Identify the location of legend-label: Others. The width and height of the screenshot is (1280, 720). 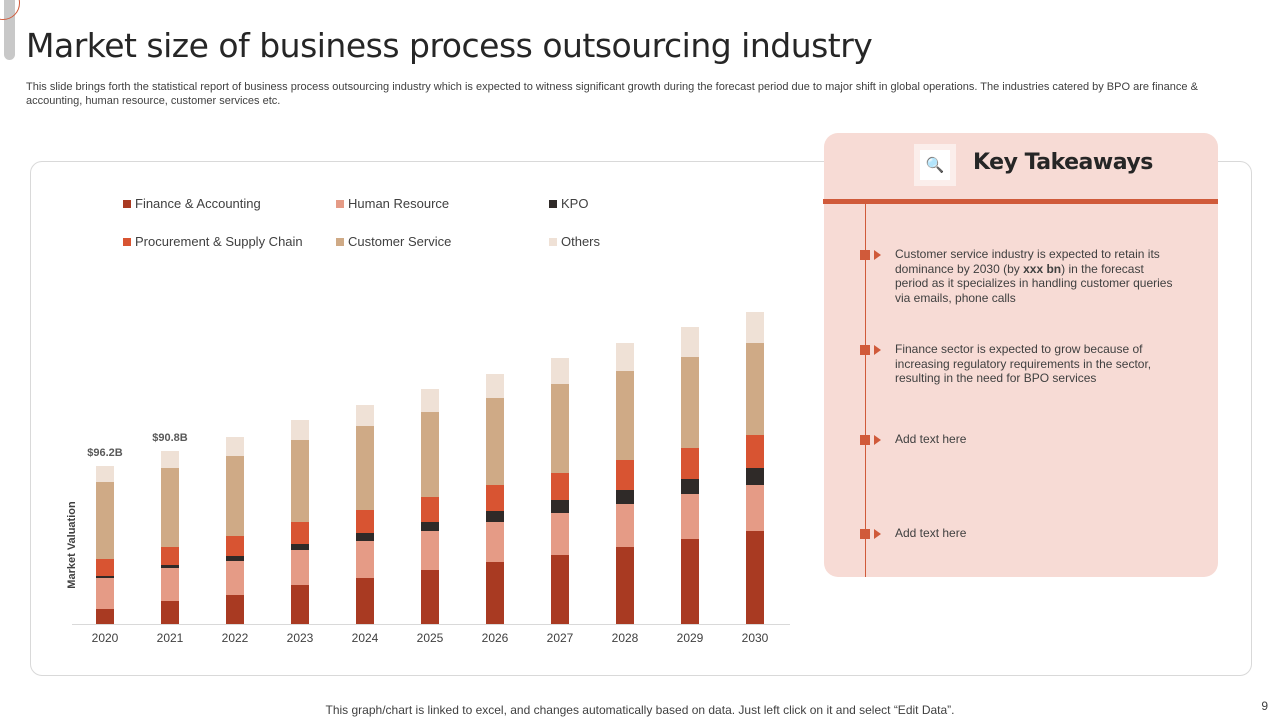
(581, 241).